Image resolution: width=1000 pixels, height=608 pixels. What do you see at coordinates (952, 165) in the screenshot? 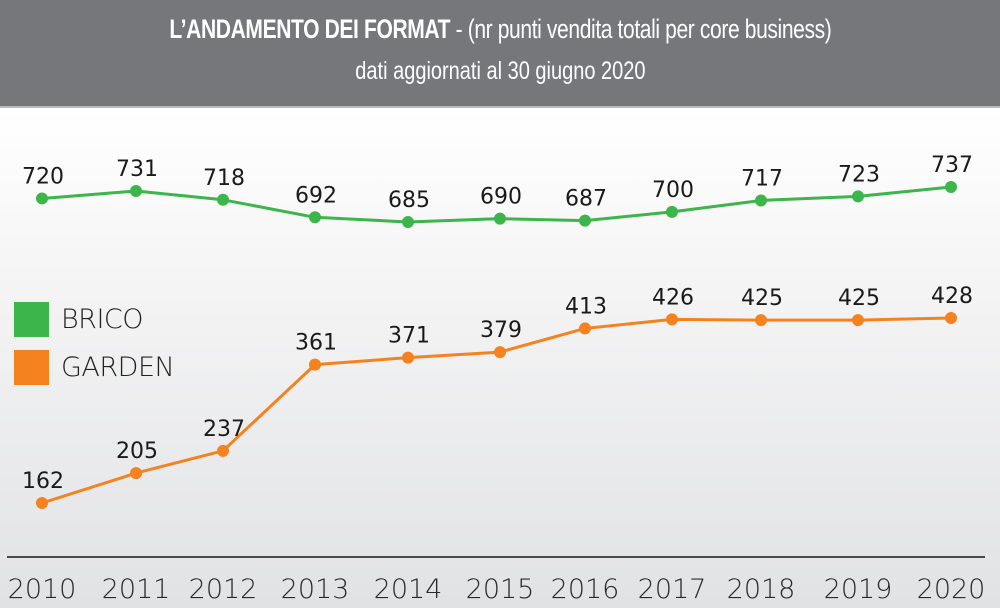
I see `data-label-brico: 737` at bounding box center [952, 165].